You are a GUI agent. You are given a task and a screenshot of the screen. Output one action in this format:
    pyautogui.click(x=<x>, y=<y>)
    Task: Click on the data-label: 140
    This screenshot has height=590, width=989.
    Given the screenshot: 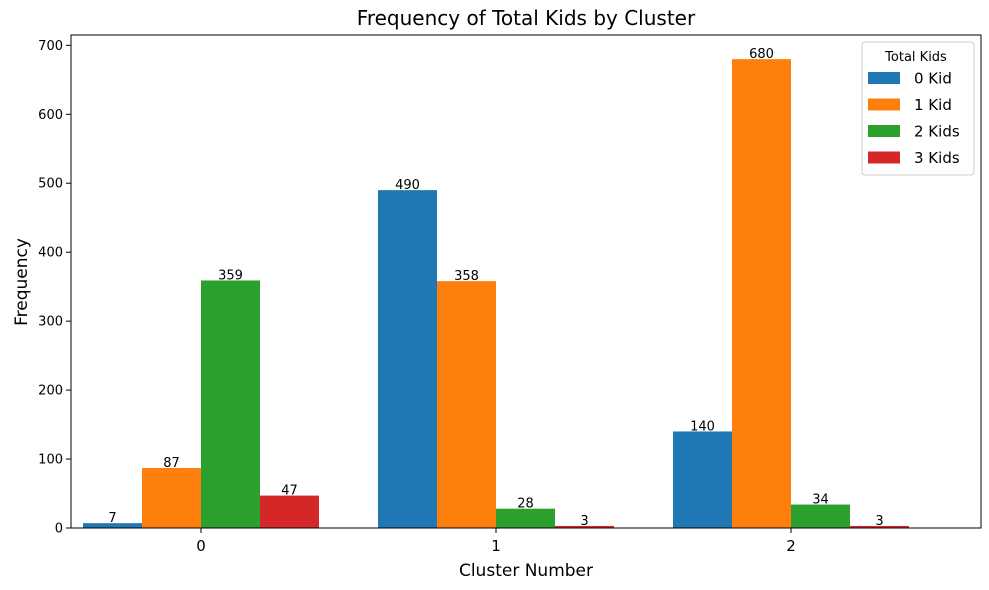 What is the action you would take?
    pyautogui.click(x=702, y=426)
    